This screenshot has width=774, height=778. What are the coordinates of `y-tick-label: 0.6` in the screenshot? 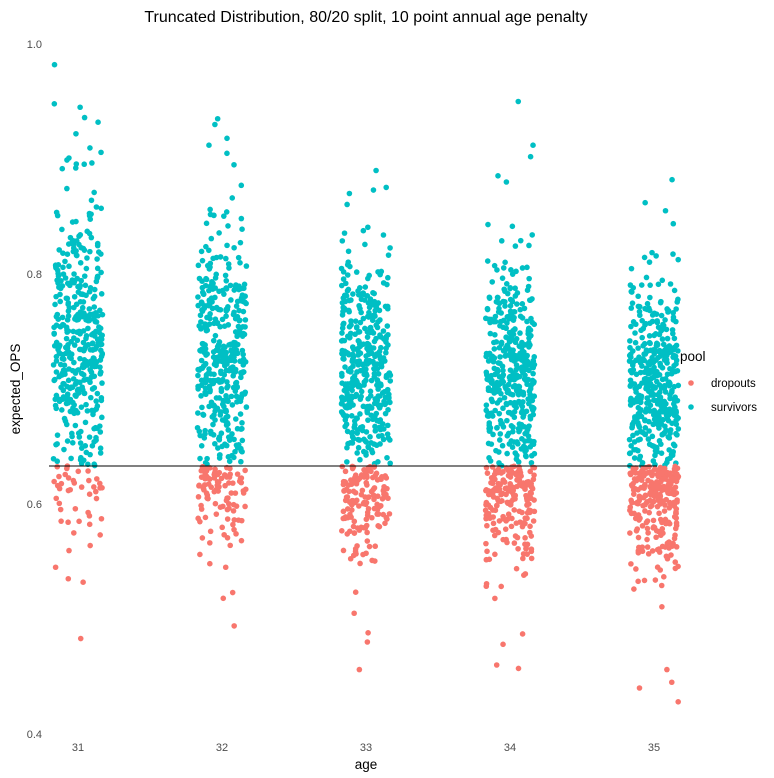 It's located at (34, 505).